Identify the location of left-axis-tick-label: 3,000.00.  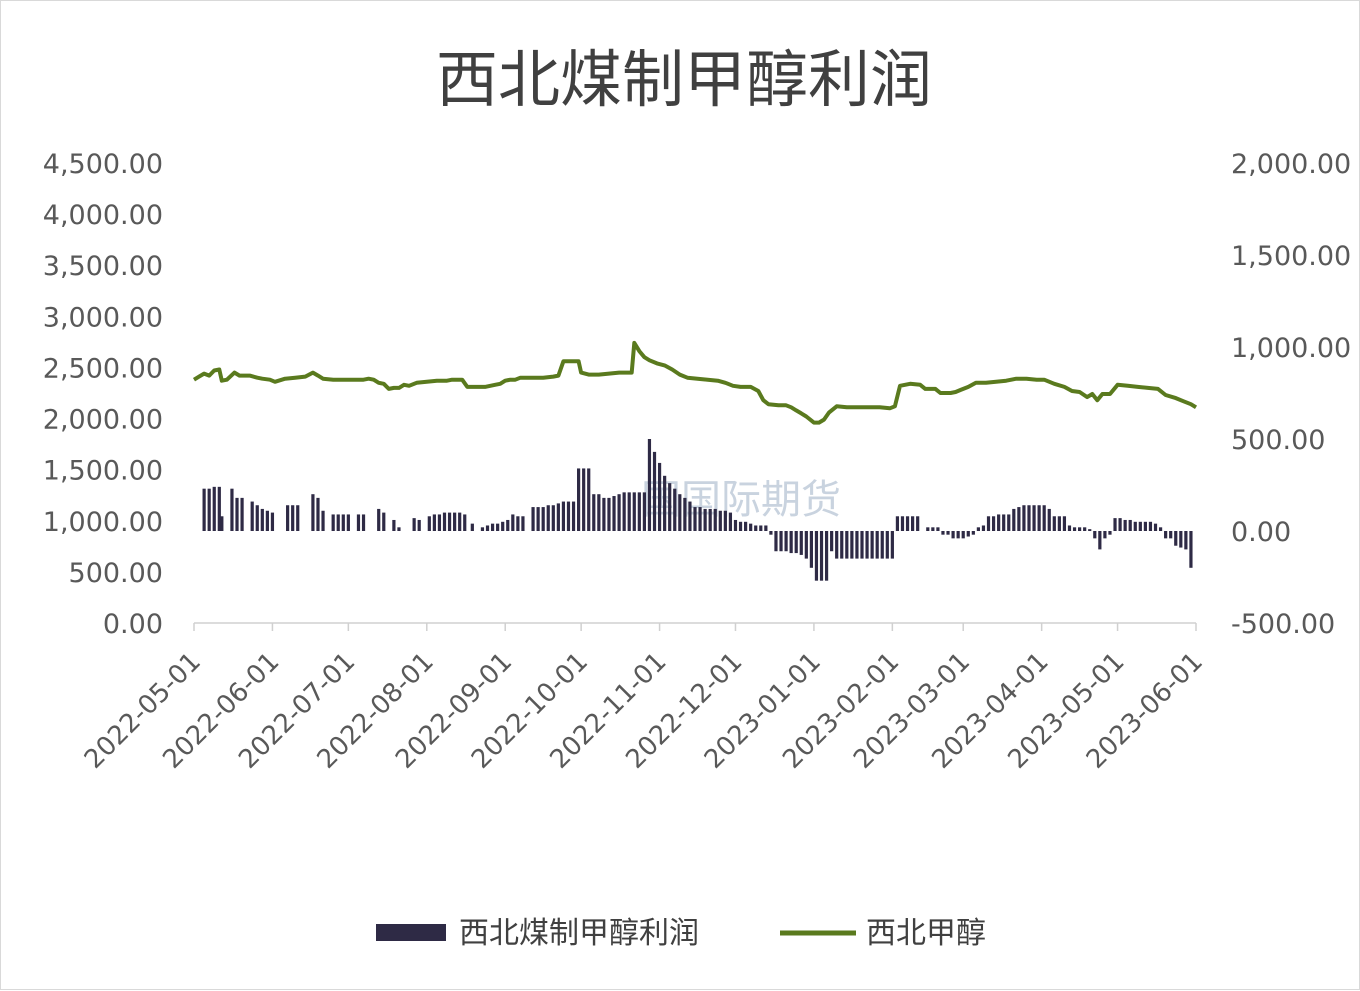
(103, 317).